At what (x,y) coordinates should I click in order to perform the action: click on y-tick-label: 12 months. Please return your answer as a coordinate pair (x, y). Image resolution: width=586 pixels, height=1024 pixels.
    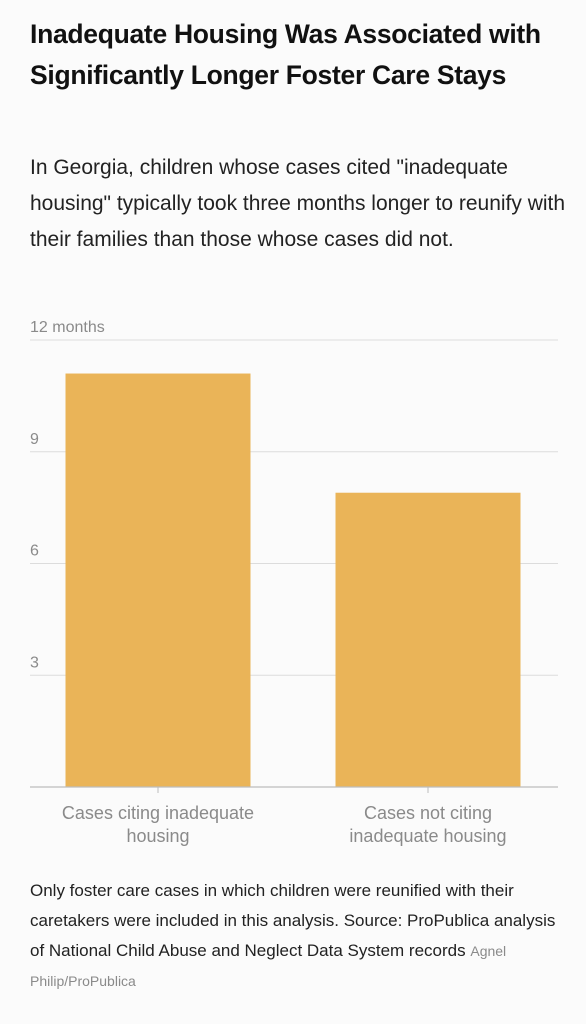
    Looking at the image, I should click on (67, 327).